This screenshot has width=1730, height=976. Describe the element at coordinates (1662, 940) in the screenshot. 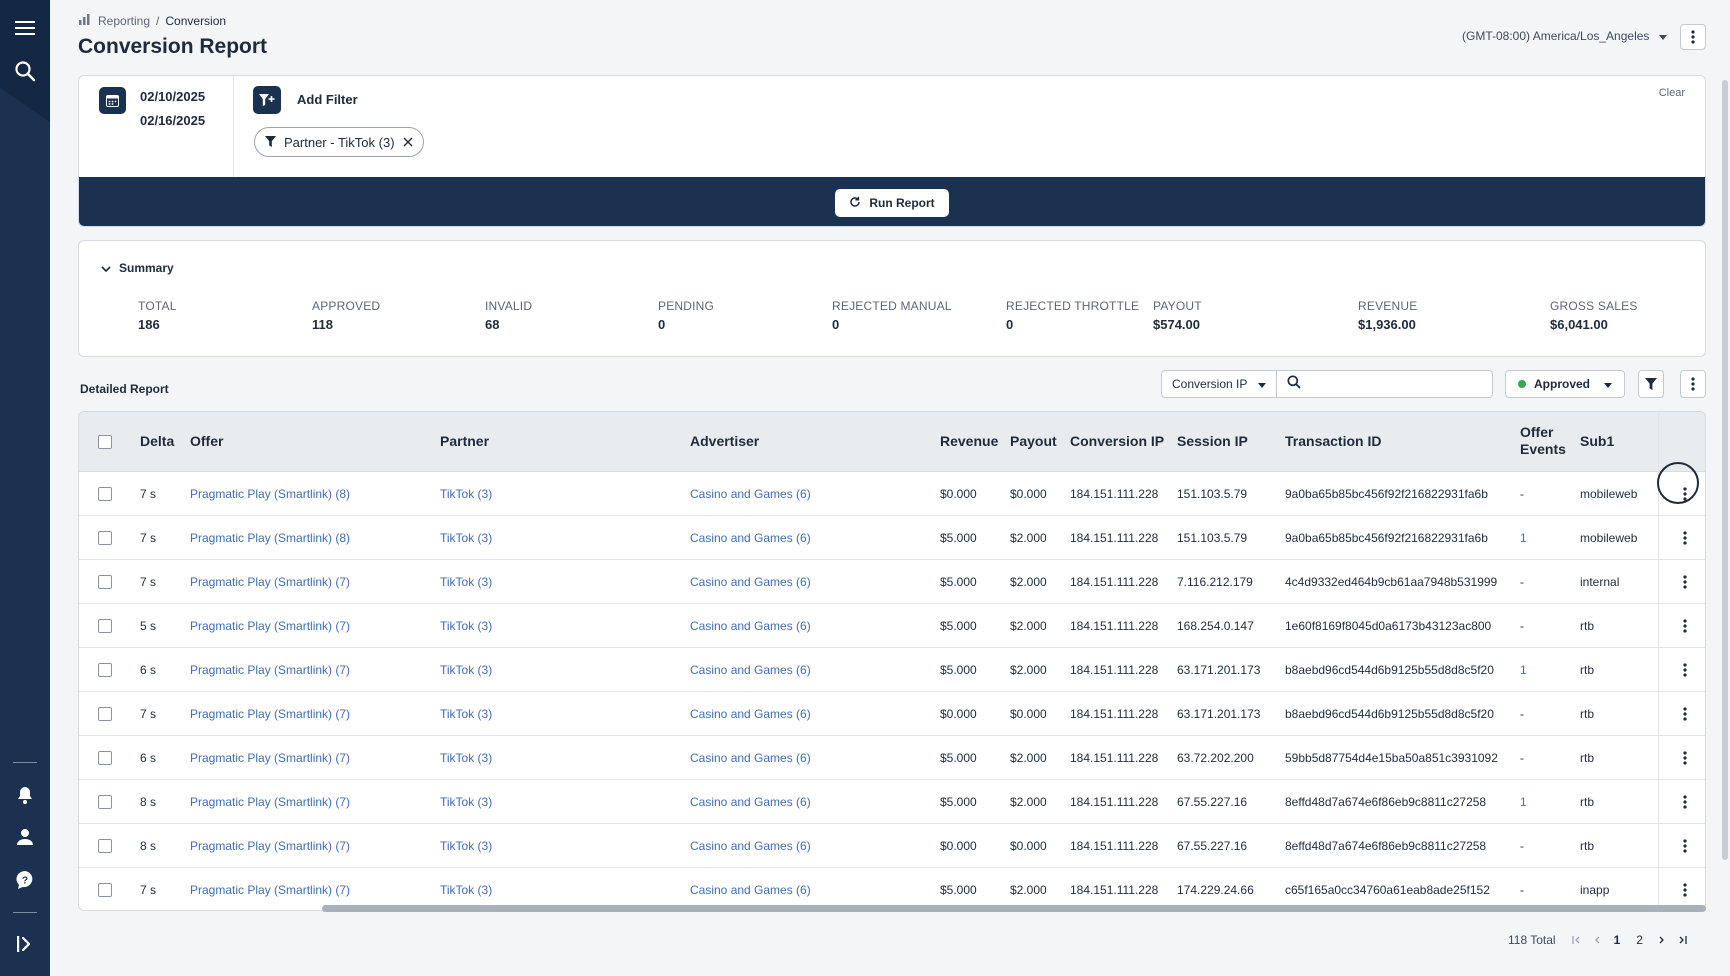

I see `next-page-icon` at that location.